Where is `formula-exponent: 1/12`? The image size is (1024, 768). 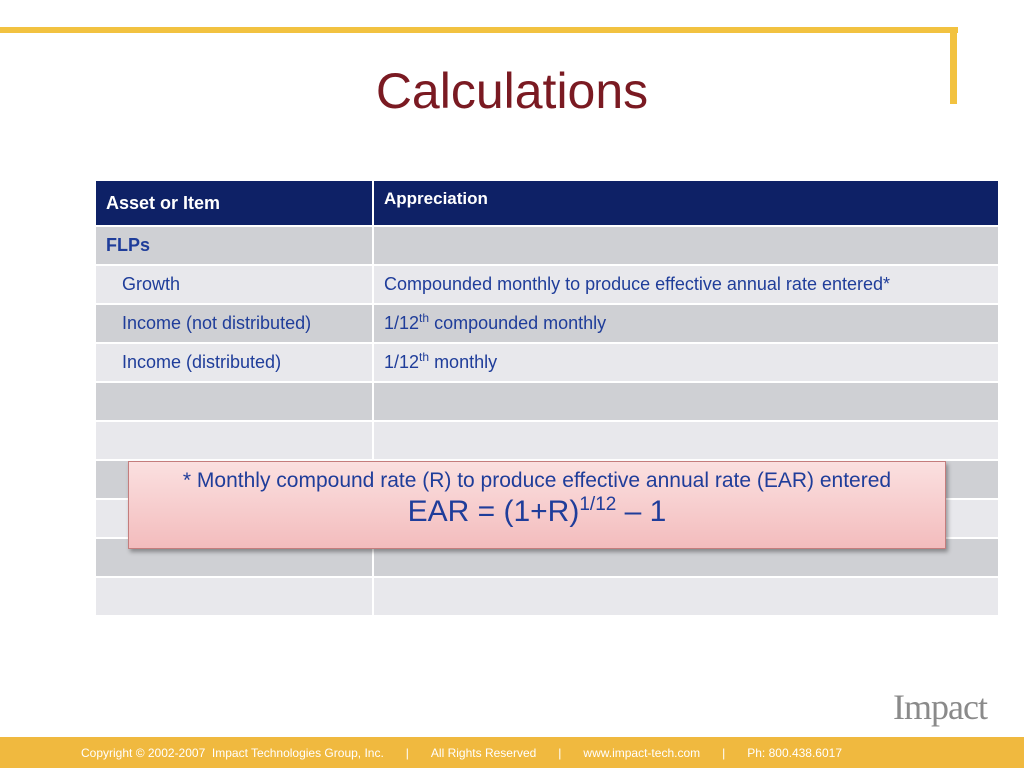
formula-exponent: 1/12 is located at coordinates (598, 504).